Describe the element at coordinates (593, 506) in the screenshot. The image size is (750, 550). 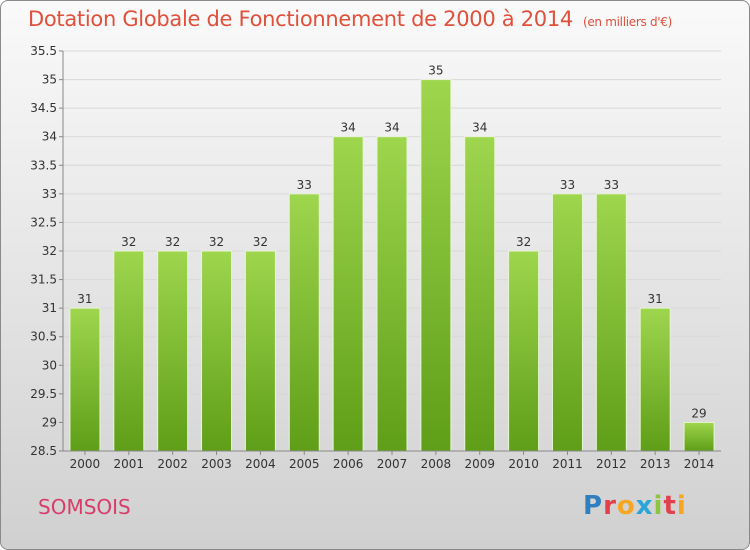
I see `logo-letter: P` at that location.